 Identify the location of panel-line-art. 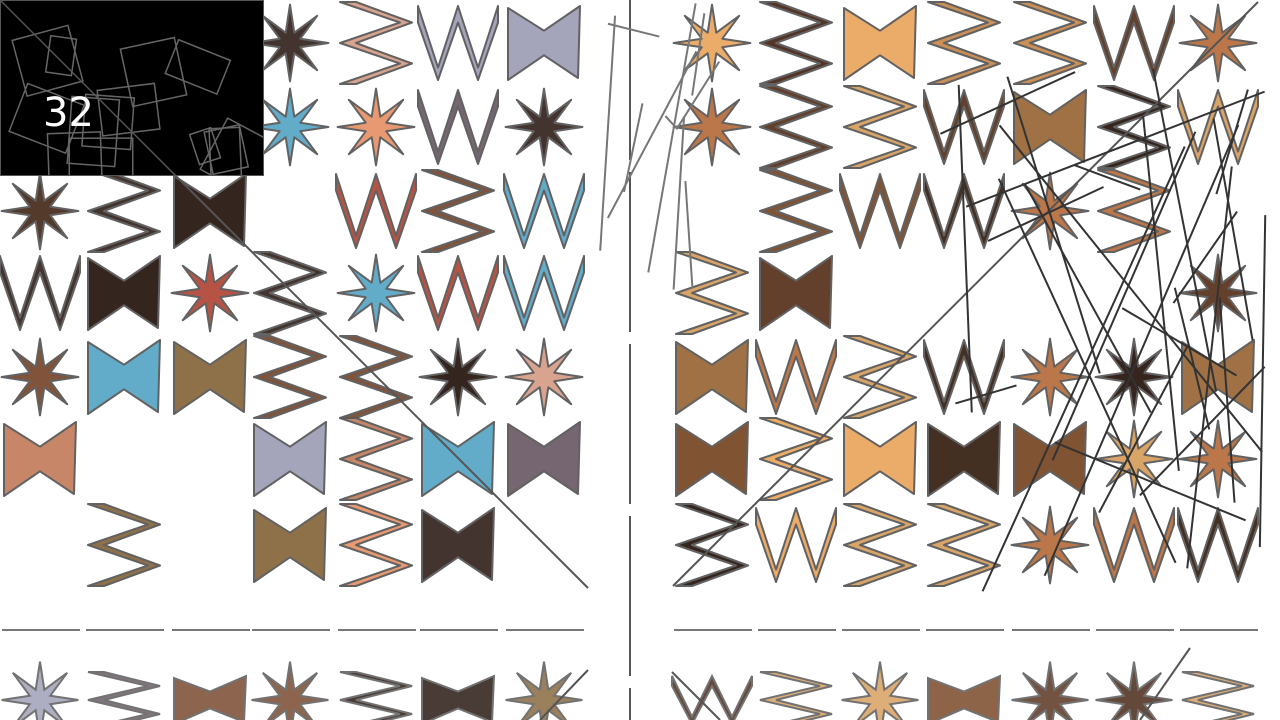
(132, 88).